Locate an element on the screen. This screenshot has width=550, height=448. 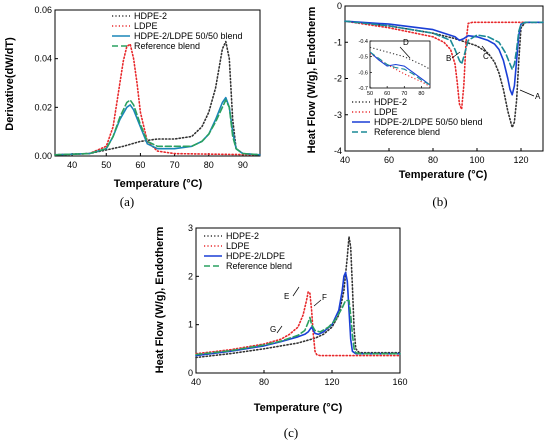
panel-b-annotations: A B C D is located at coordinates (470, 69).